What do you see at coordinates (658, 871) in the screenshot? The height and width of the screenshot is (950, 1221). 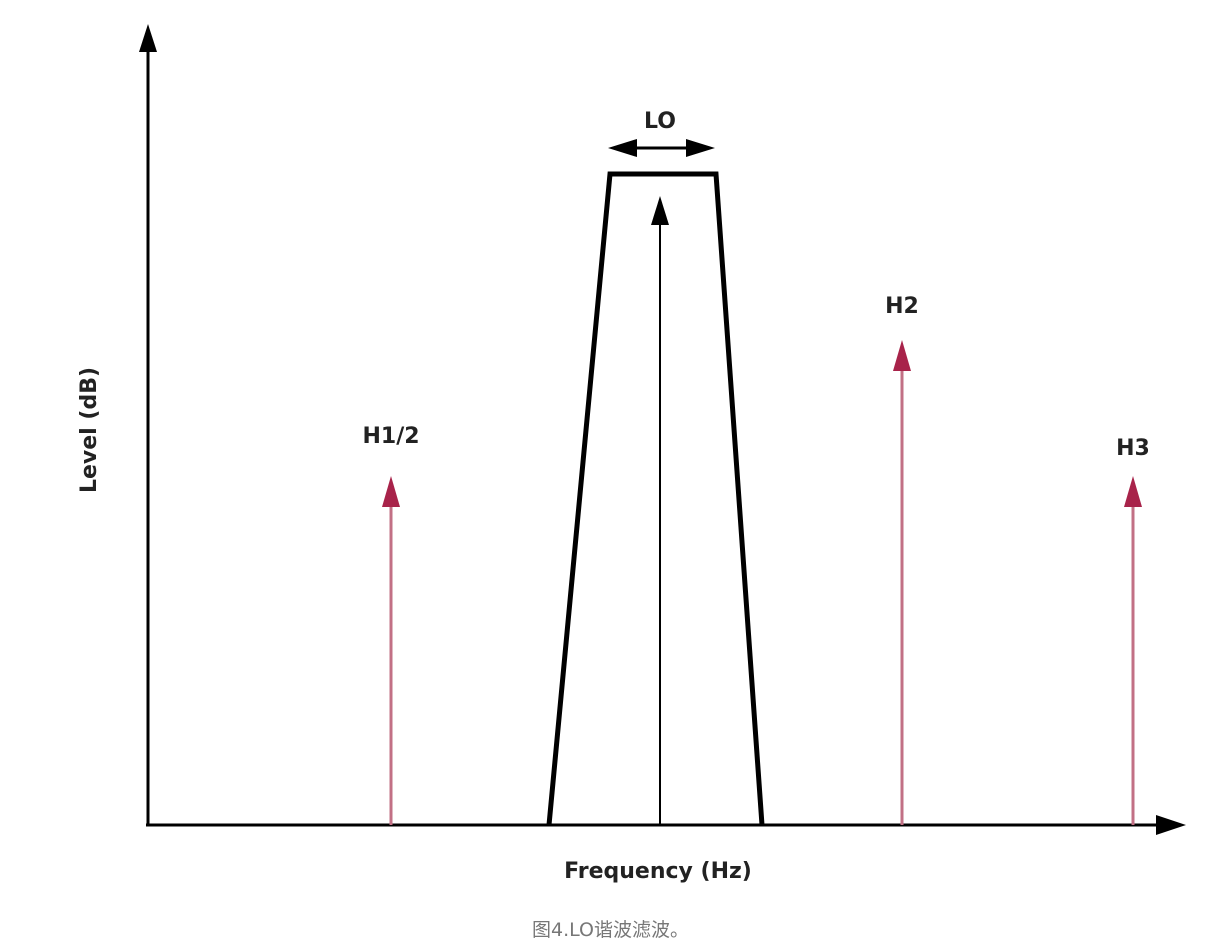 I see `x-axis-label: Frequency (Hz)` at bounding box center [658, 871].